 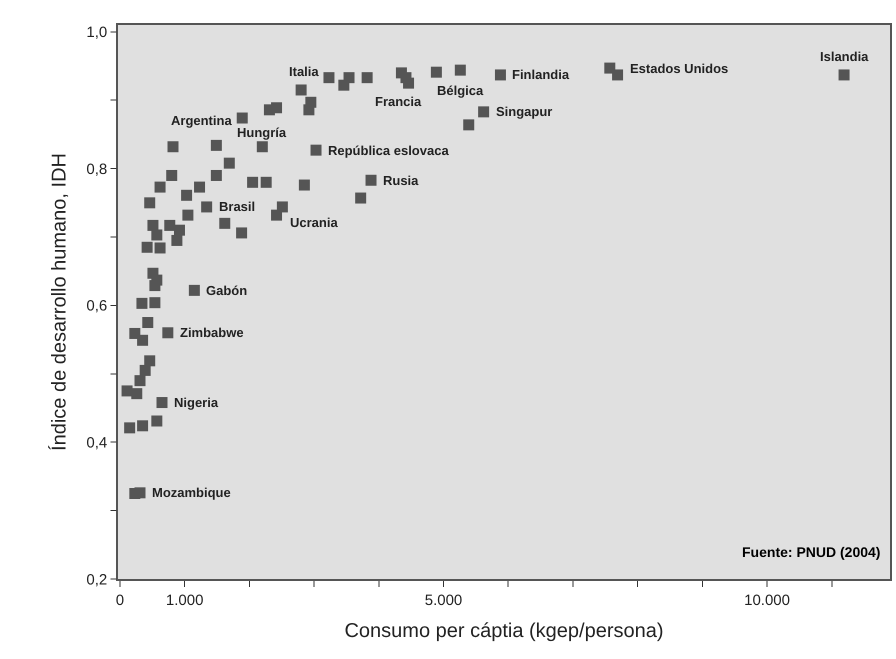 I want to click on annotation: Brasil, so click(x=237, y=206).